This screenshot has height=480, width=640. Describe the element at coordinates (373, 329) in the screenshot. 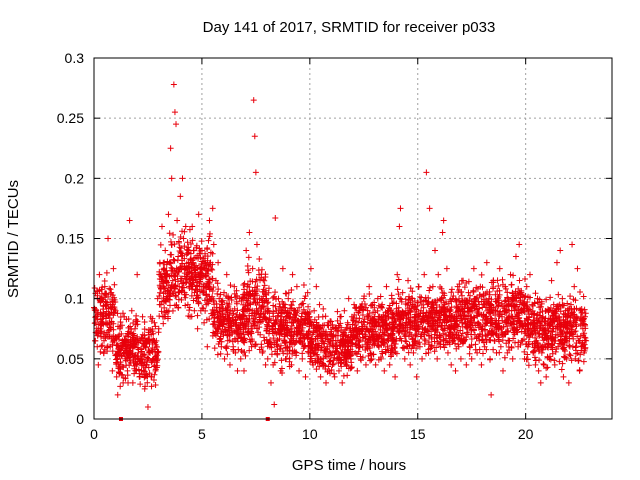

I see `data-point-1928` at that location.